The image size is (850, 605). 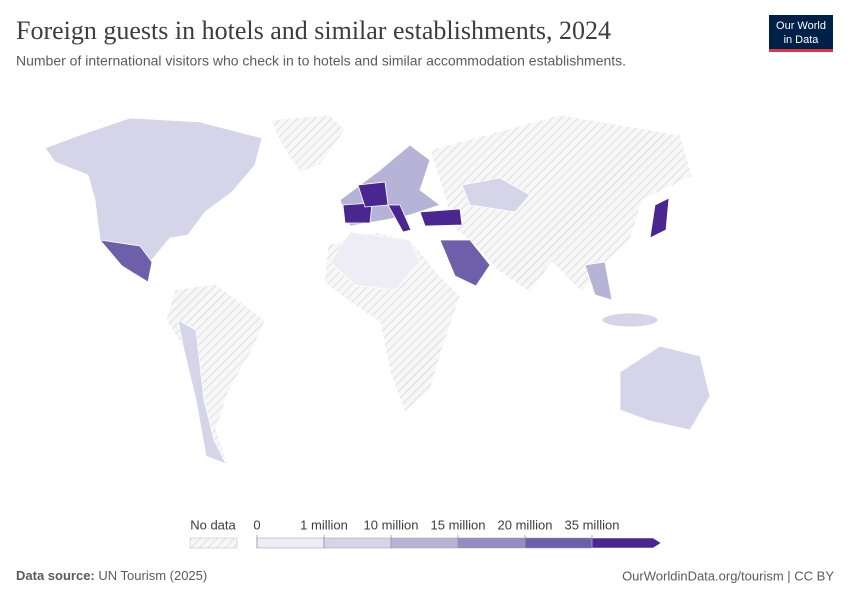 I want to click on japan, so click(x=659, y=218).